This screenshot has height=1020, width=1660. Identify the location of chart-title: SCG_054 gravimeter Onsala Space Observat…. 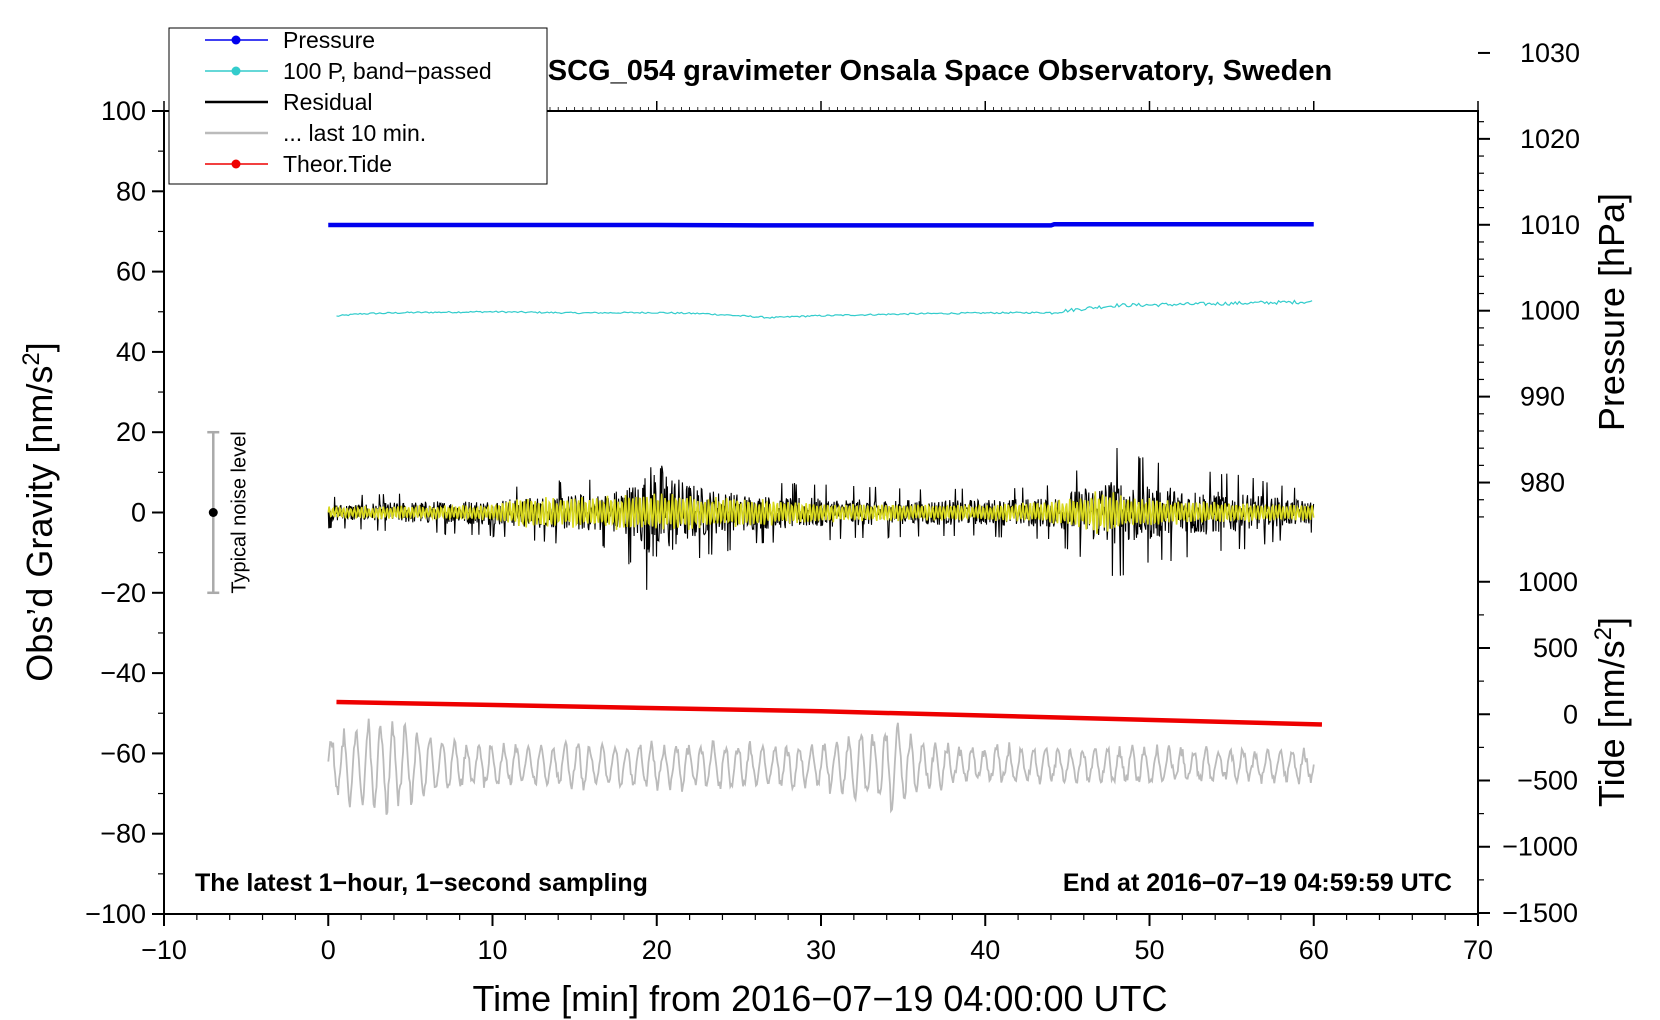
(940, 71).